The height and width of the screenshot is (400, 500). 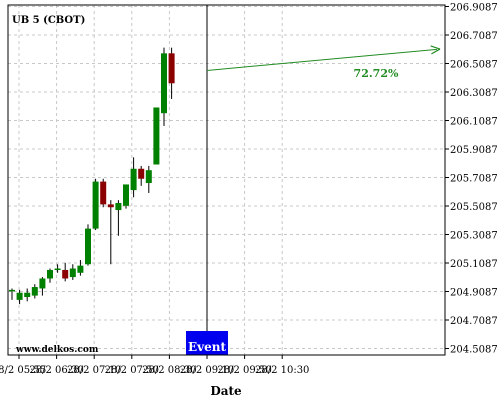 I want to click on y-tick-label: 204.7087, so click(x=474, y=321).